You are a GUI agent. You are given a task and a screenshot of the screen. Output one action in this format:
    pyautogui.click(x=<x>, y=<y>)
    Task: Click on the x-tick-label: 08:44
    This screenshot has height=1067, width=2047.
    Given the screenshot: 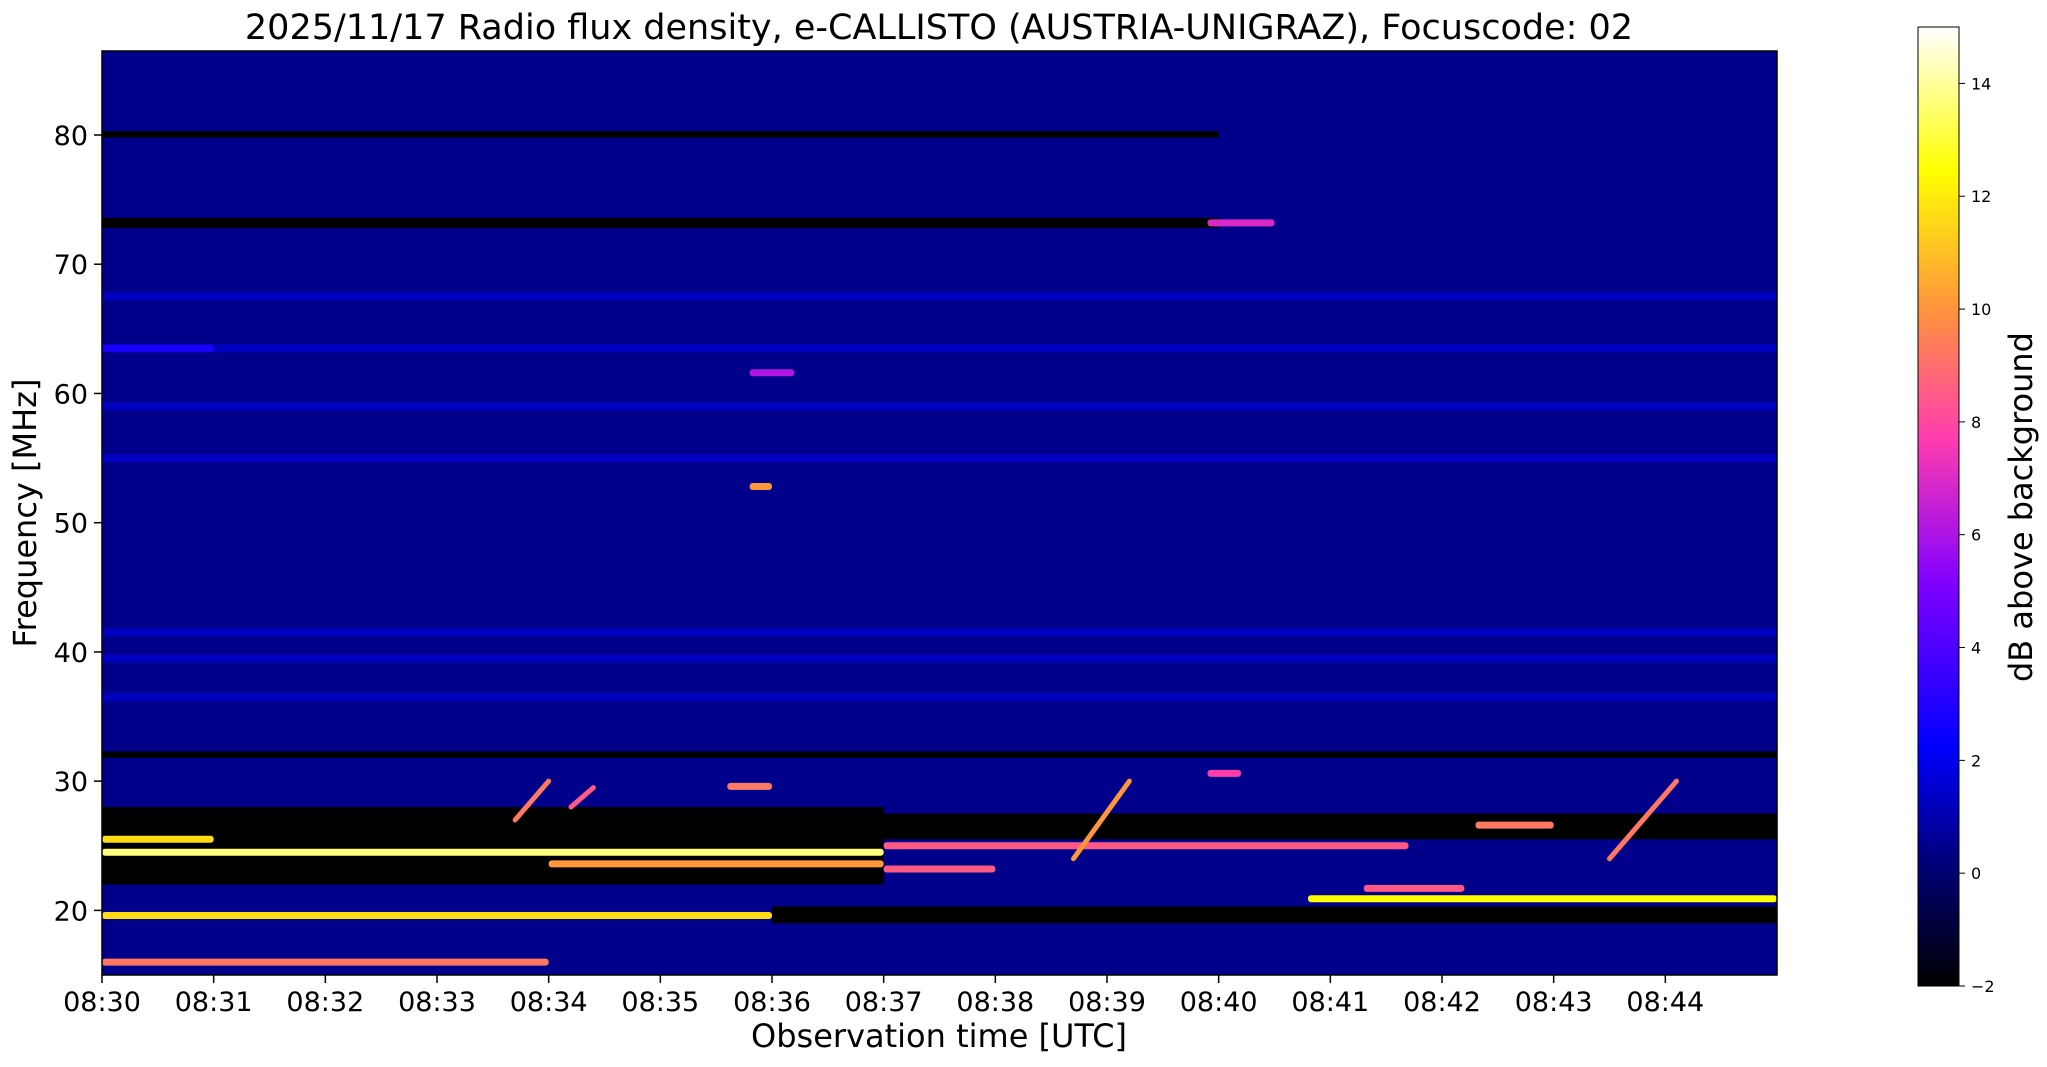 What is the action you would take?
    pyautogui.click(x=1665, y=1002)
    